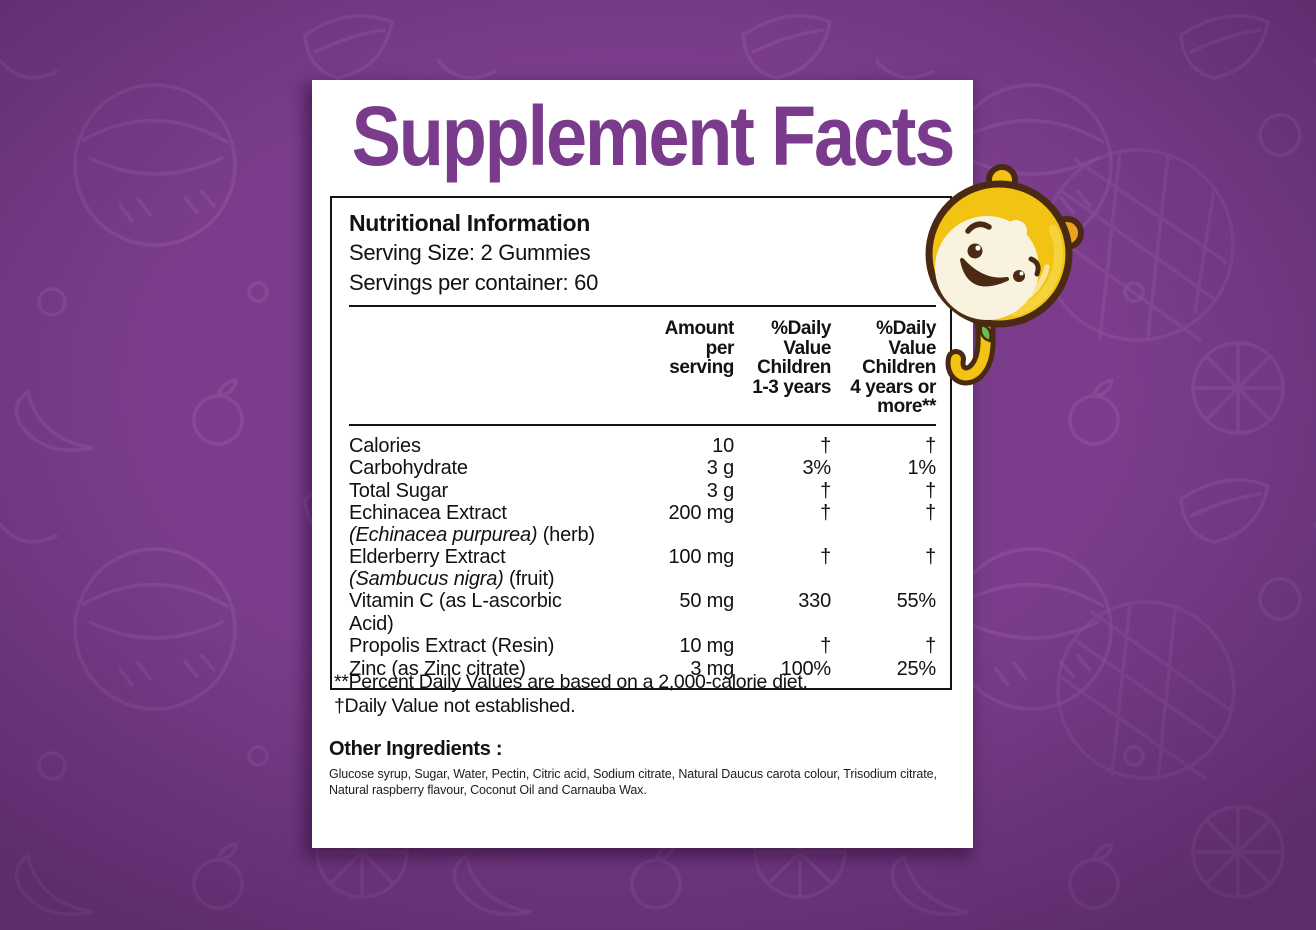 The height and width of the screenshot is (930, 1316). Describe the element at coordinates (642, 669) in the screenshot. I see `table-row: Zinc (as Zinc citrate) 3 mg 100% 25%` at that location.